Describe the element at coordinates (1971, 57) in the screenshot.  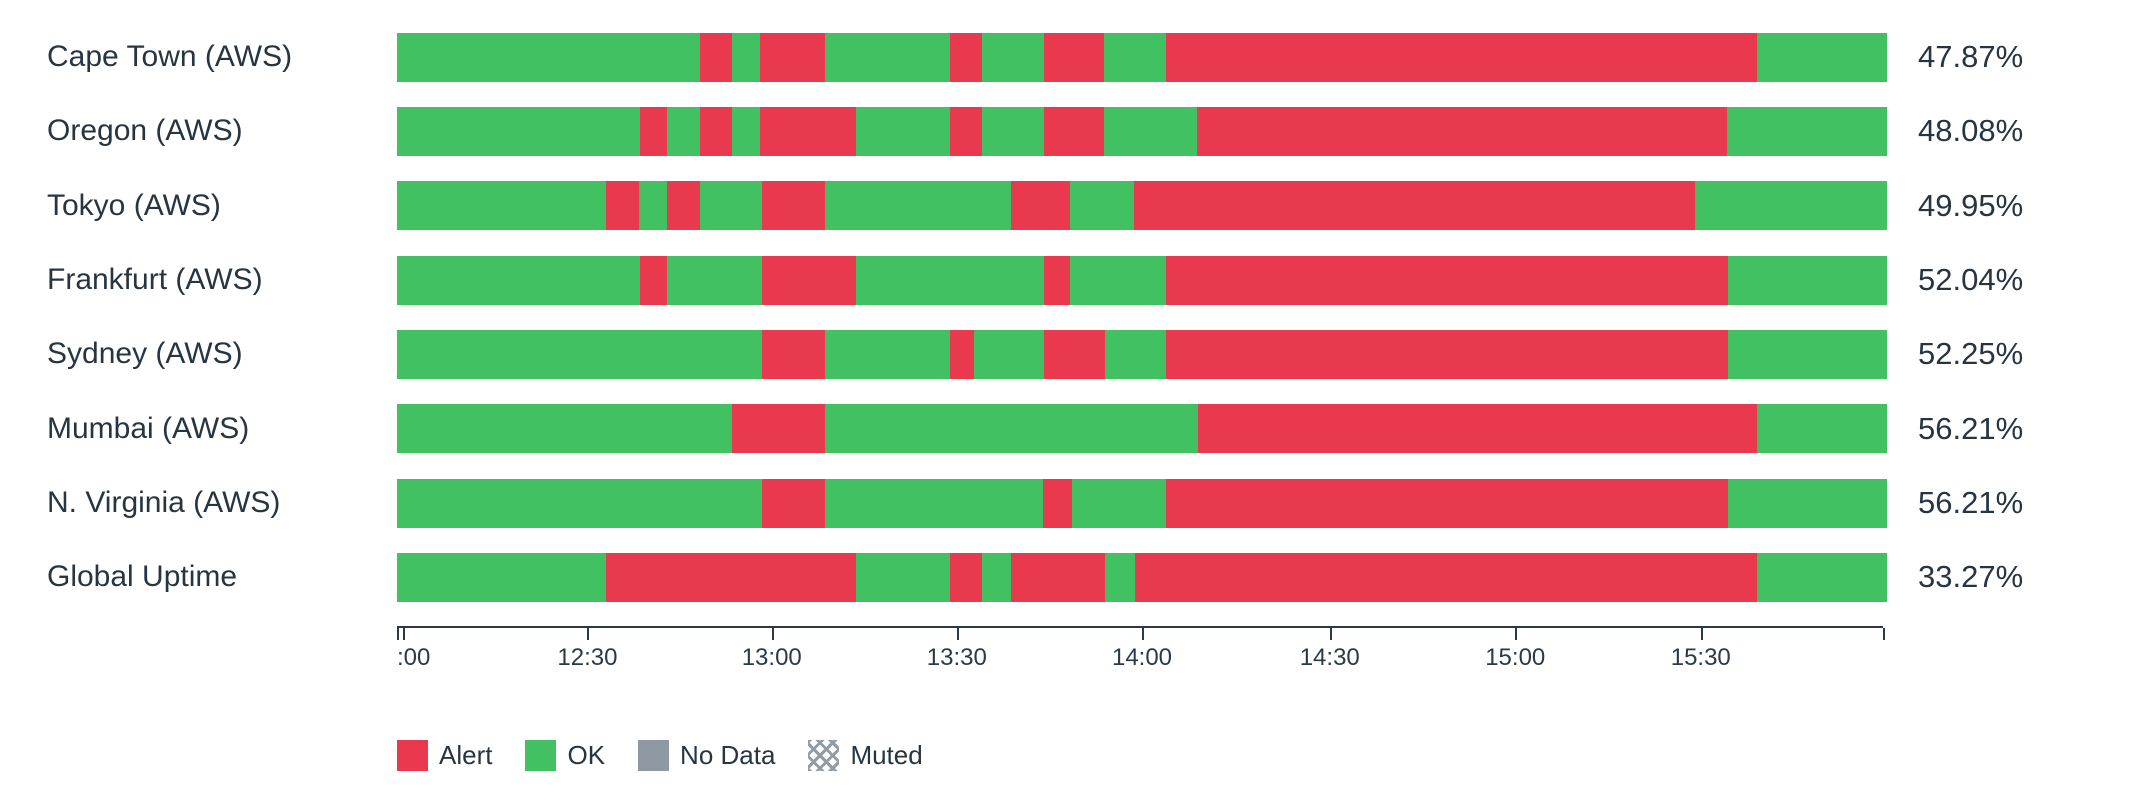
I see `uptime-value: 47.87%` at that location.